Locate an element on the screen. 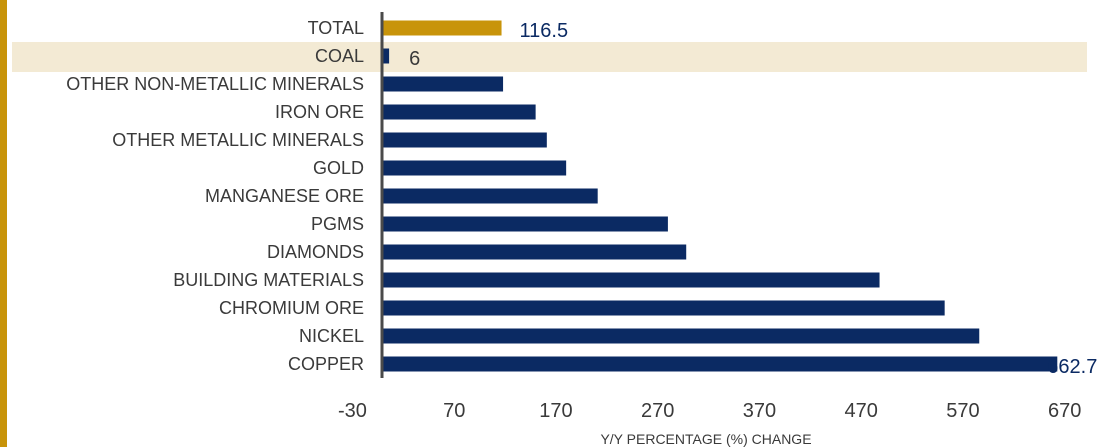 Image resolution: width=1109 pixels, height=447 pixels. category-label-pgms: PGMS is located at coordinates (337, 224).